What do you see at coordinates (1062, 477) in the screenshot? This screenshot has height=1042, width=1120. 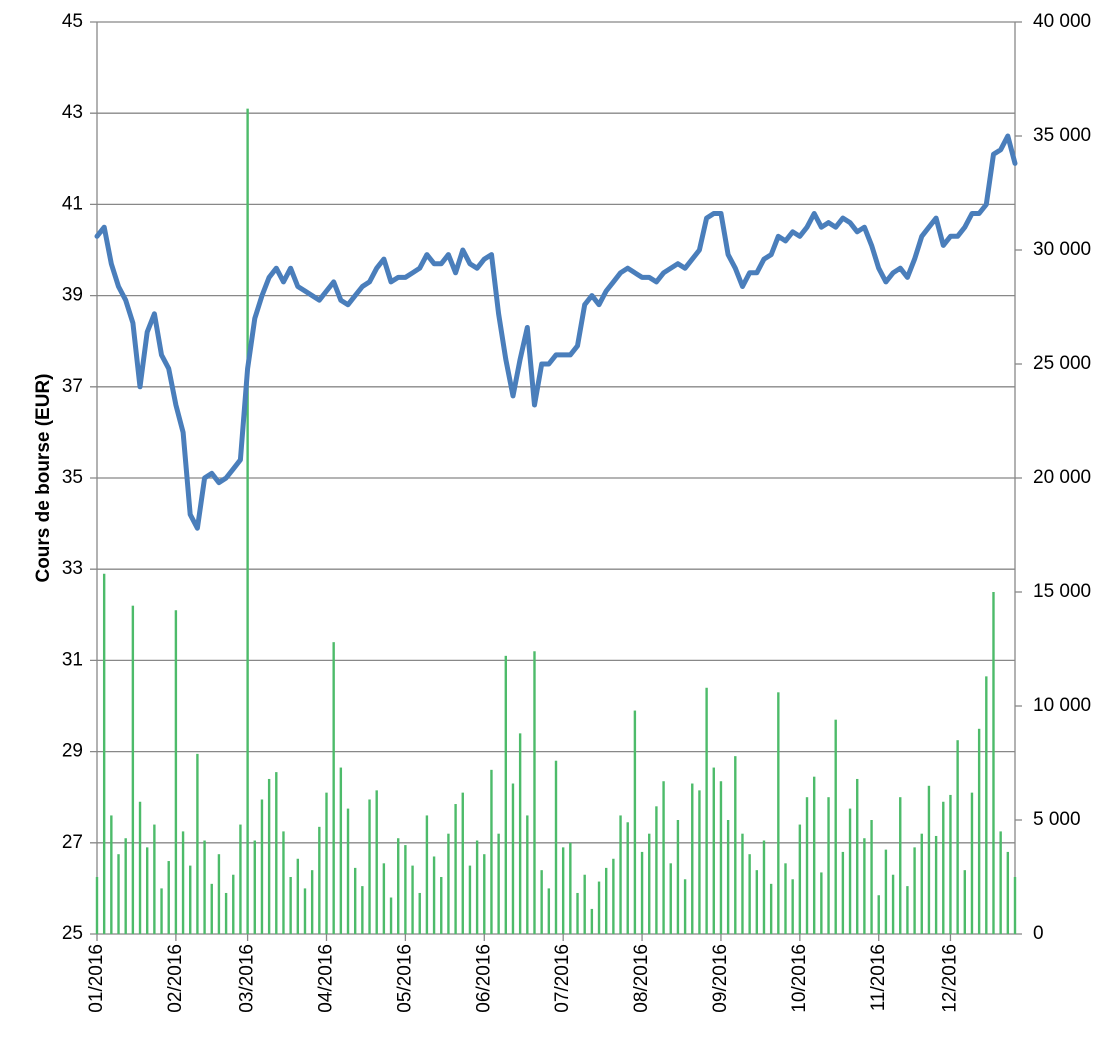 I see `y2-tick-label: 20 000` at bounding box center [1062, 477].